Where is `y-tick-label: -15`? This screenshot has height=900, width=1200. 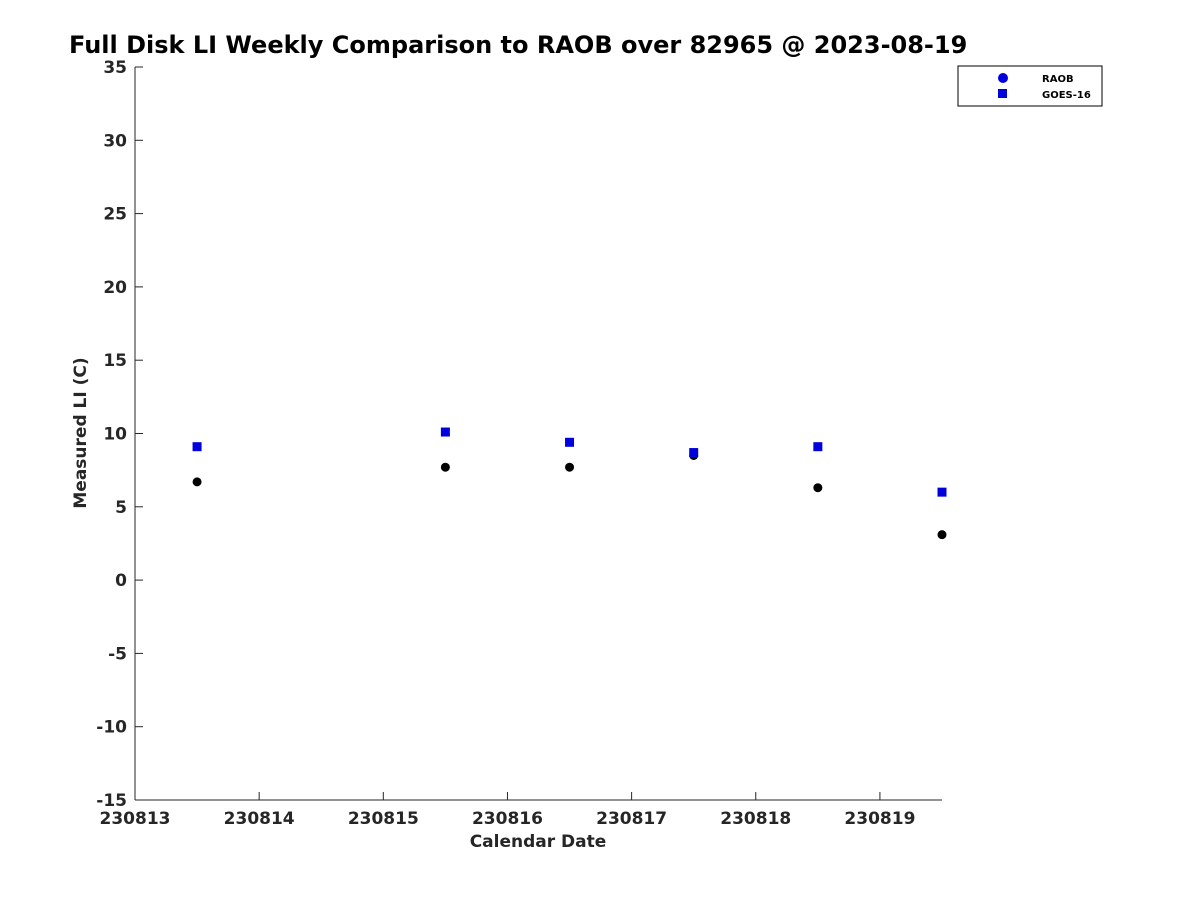 y-tick-label: -15 is located at coordinates (111, 801).